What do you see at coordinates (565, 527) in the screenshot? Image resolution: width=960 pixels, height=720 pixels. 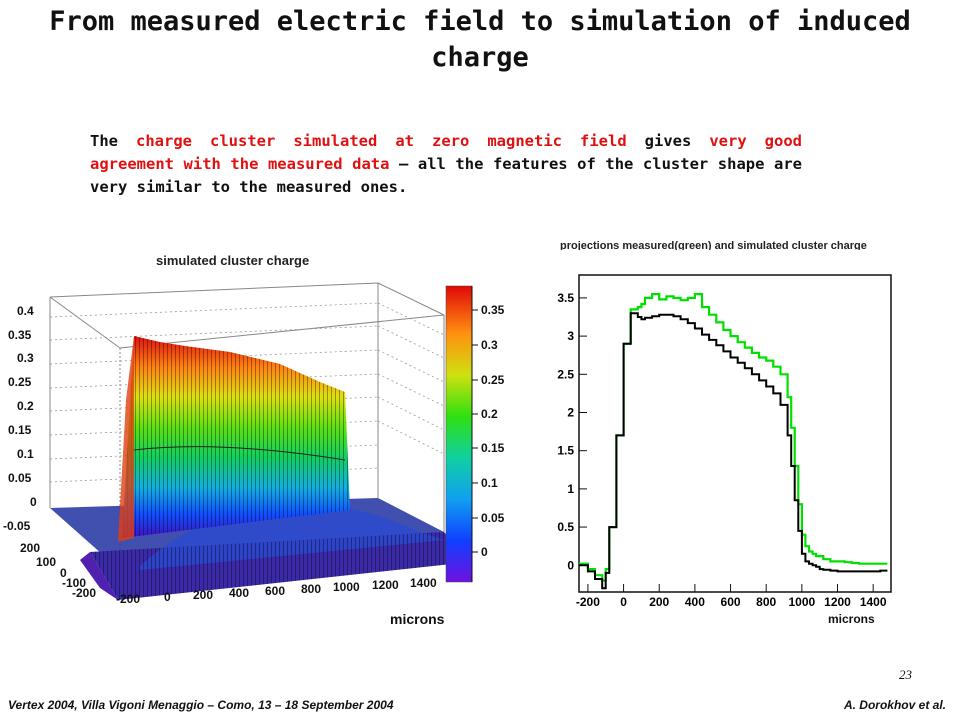 I see `y-tick-label: 0.5` at bounding box center [565, 527].